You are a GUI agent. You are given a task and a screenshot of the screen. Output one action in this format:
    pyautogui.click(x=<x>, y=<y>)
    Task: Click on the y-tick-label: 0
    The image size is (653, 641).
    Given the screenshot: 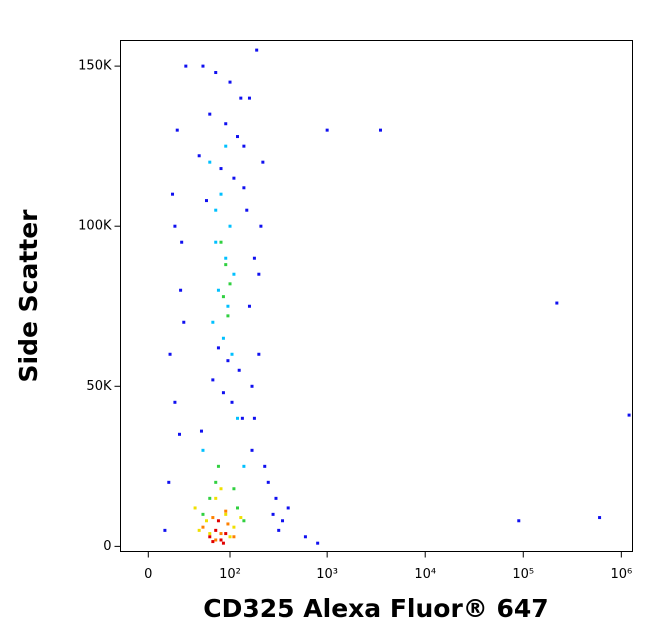 What is the action you would take?
    pyautogui.click(x=107, y=546)
    